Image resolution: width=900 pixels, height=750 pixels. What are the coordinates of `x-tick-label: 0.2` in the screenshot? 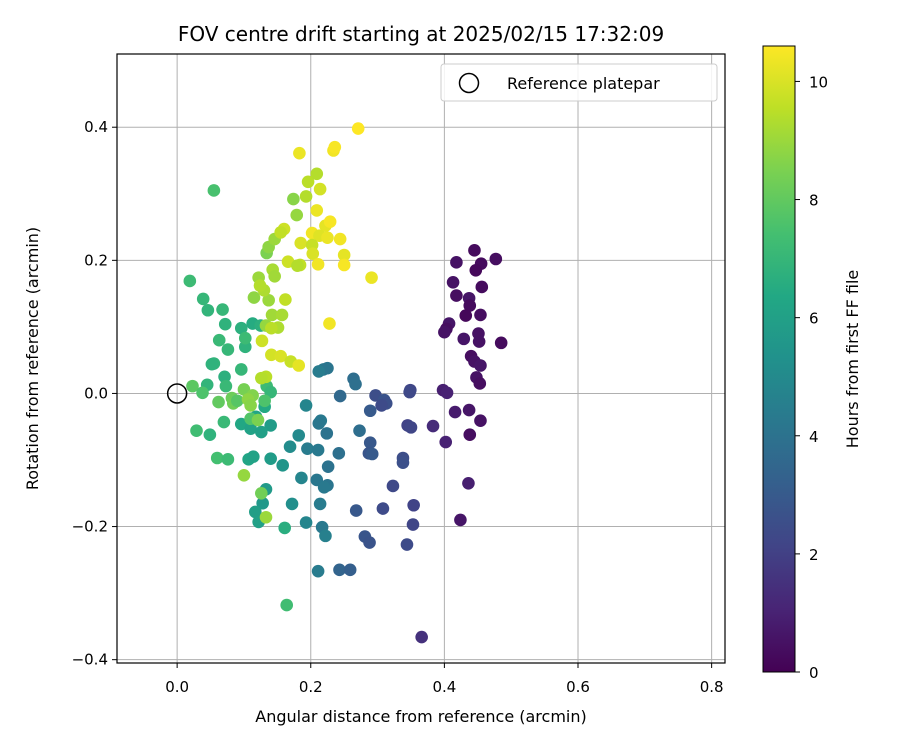 It's located at (311, 687).